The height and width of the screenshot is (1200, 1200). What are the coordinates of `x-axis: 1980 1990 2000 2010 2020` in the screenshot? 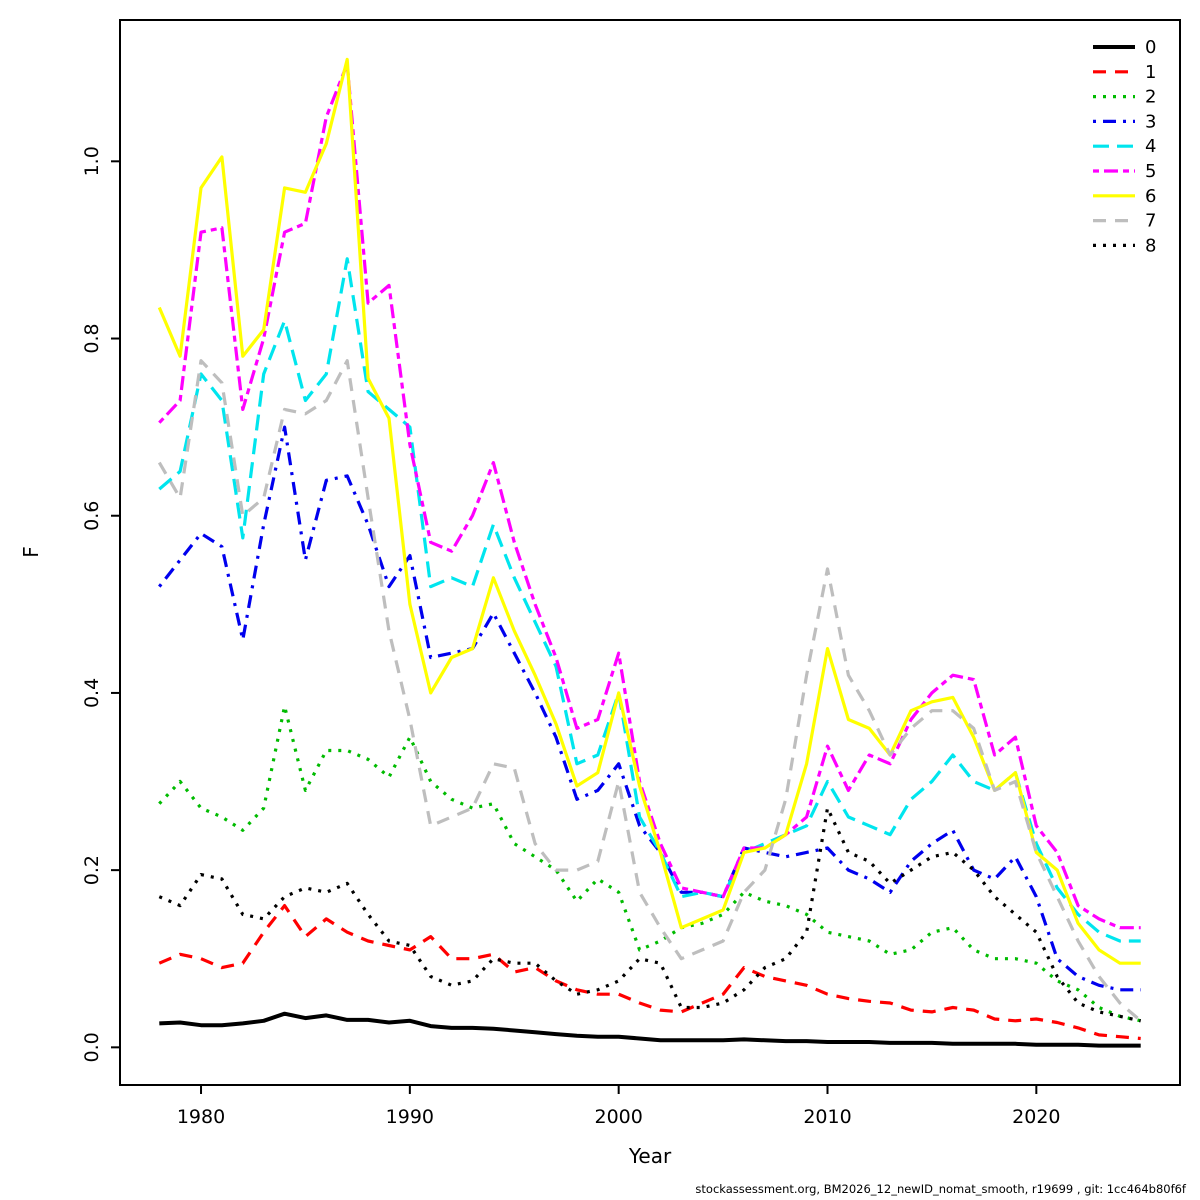 It's located at (619, 1106).